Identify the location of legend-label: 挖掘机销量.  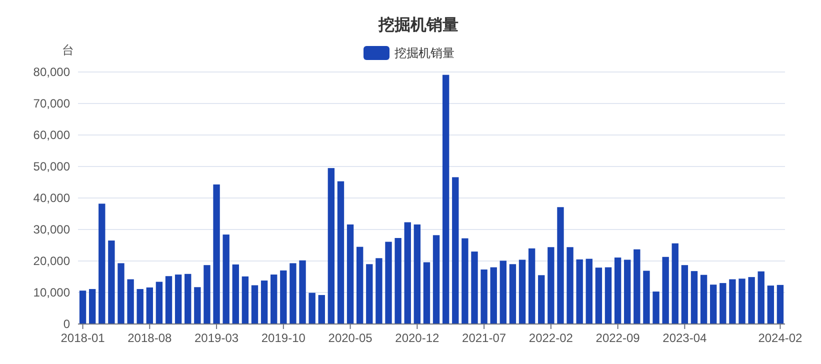
(424, 53).